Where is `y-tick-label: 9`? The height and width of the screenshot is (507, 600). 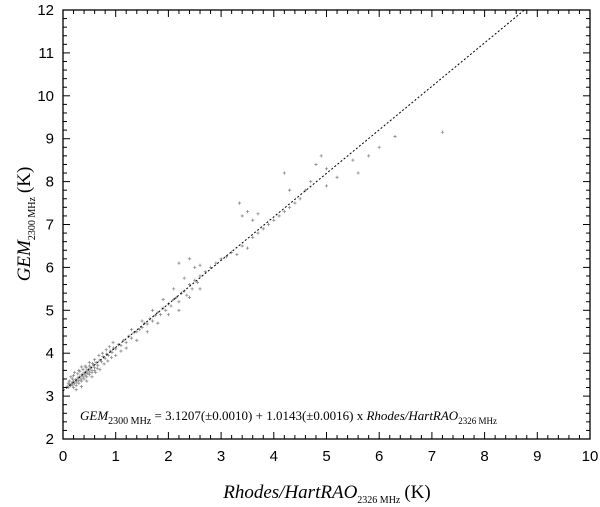 y-tick-label: 9 is located at coordinates (50, 139).